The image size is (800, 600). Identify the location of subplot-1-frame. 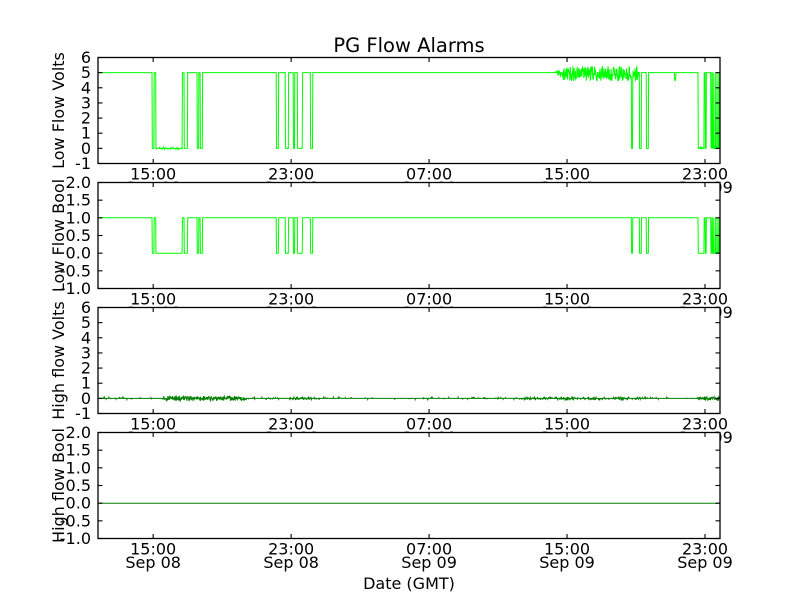
(409, 110).